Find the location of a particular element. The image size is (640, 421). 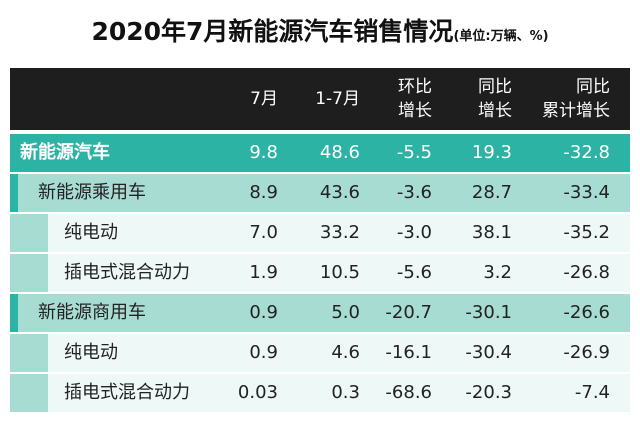

cell: -5.5 is located at coordinates (414, 152).